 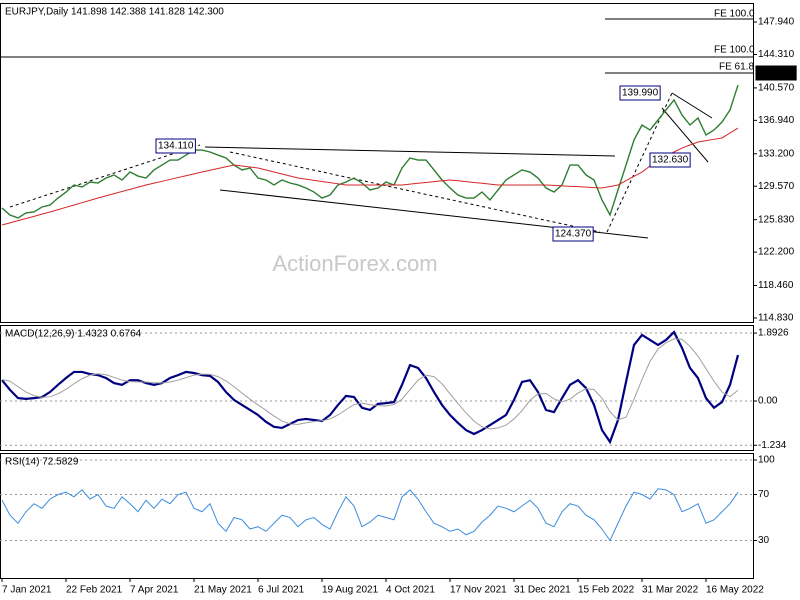 I want to click on annotation: 124.370, so click(x=573, y=234).